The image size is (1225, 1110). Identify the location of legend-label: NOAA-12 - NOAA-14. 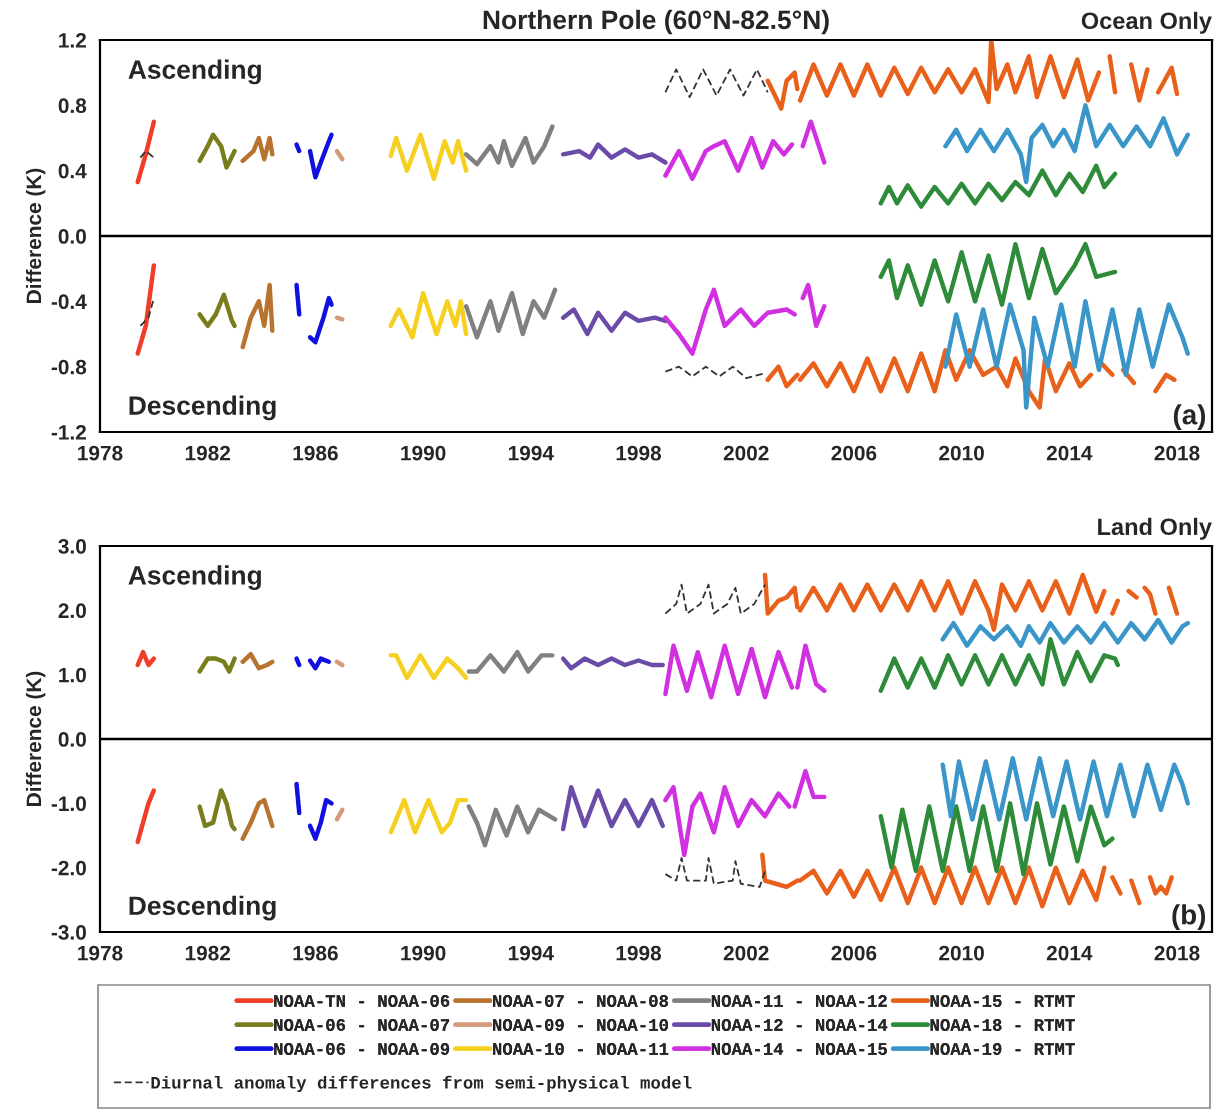
(799, 1025).